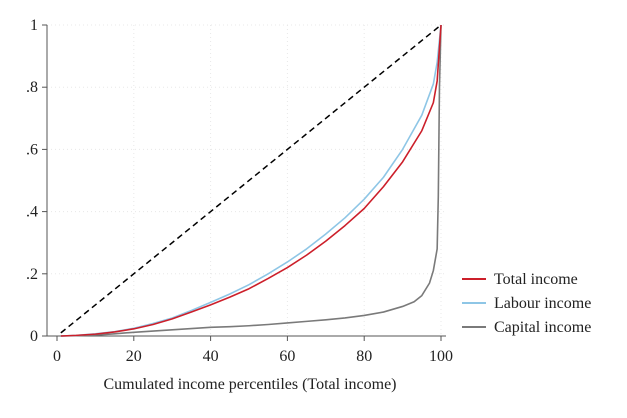  I want to click on y-tick-label: .4, so click(32, 212).